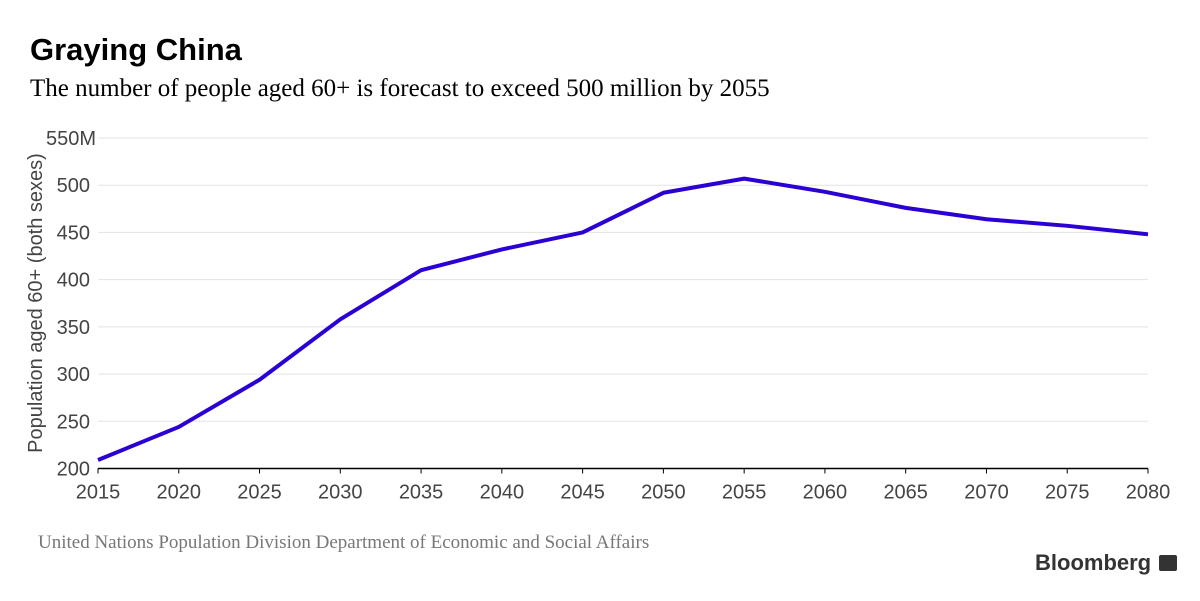 The image size is (1200, 601). What do you see at coordinates (582, 493) in the screenshot?
I see `x-tick-label: 2045` at bounding box center [582, 493].